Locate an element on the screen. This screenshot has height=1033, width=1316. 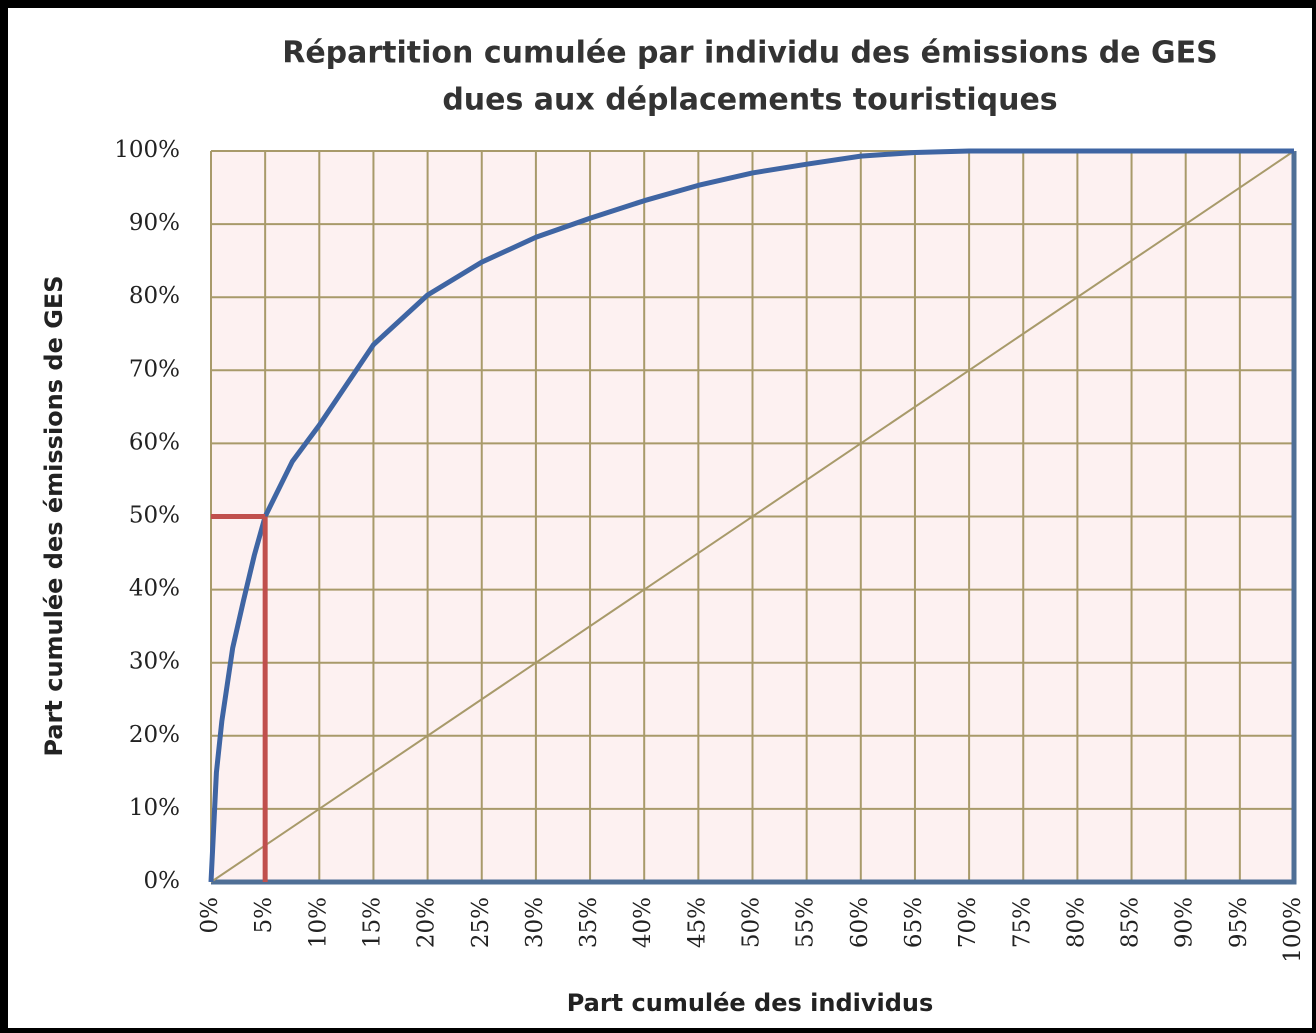
x-tick-label: 40% is located at coordinates (643, 922).